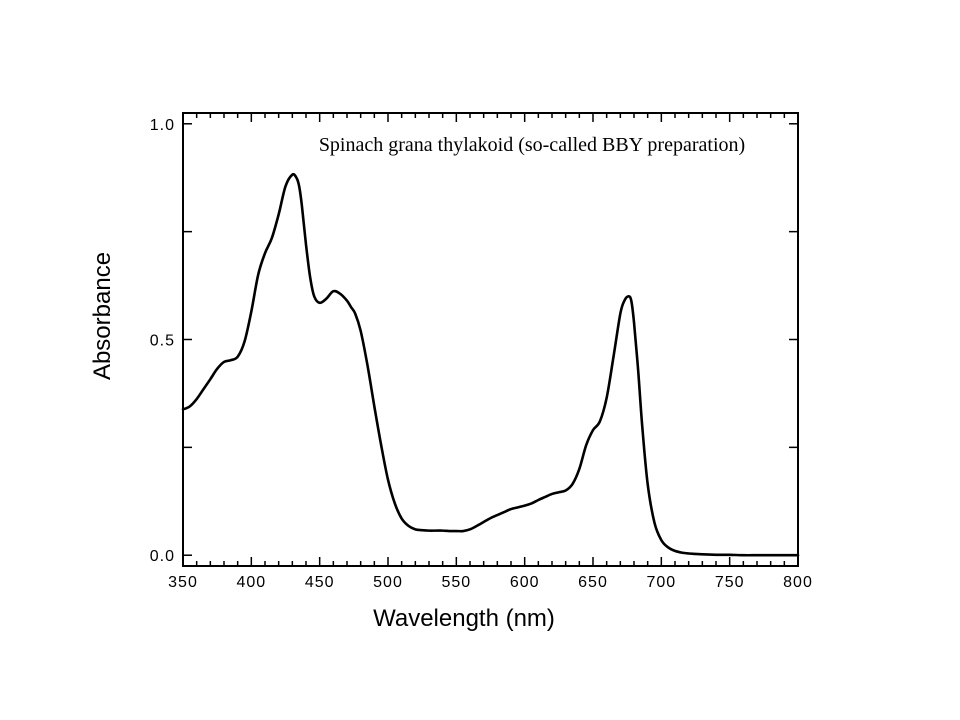 This screenshot has height=720, width=960. What do you see at coordinates (251, 582) in the screenshot?
I see `x-tick-label: 400` at bounding box center [251, 582].